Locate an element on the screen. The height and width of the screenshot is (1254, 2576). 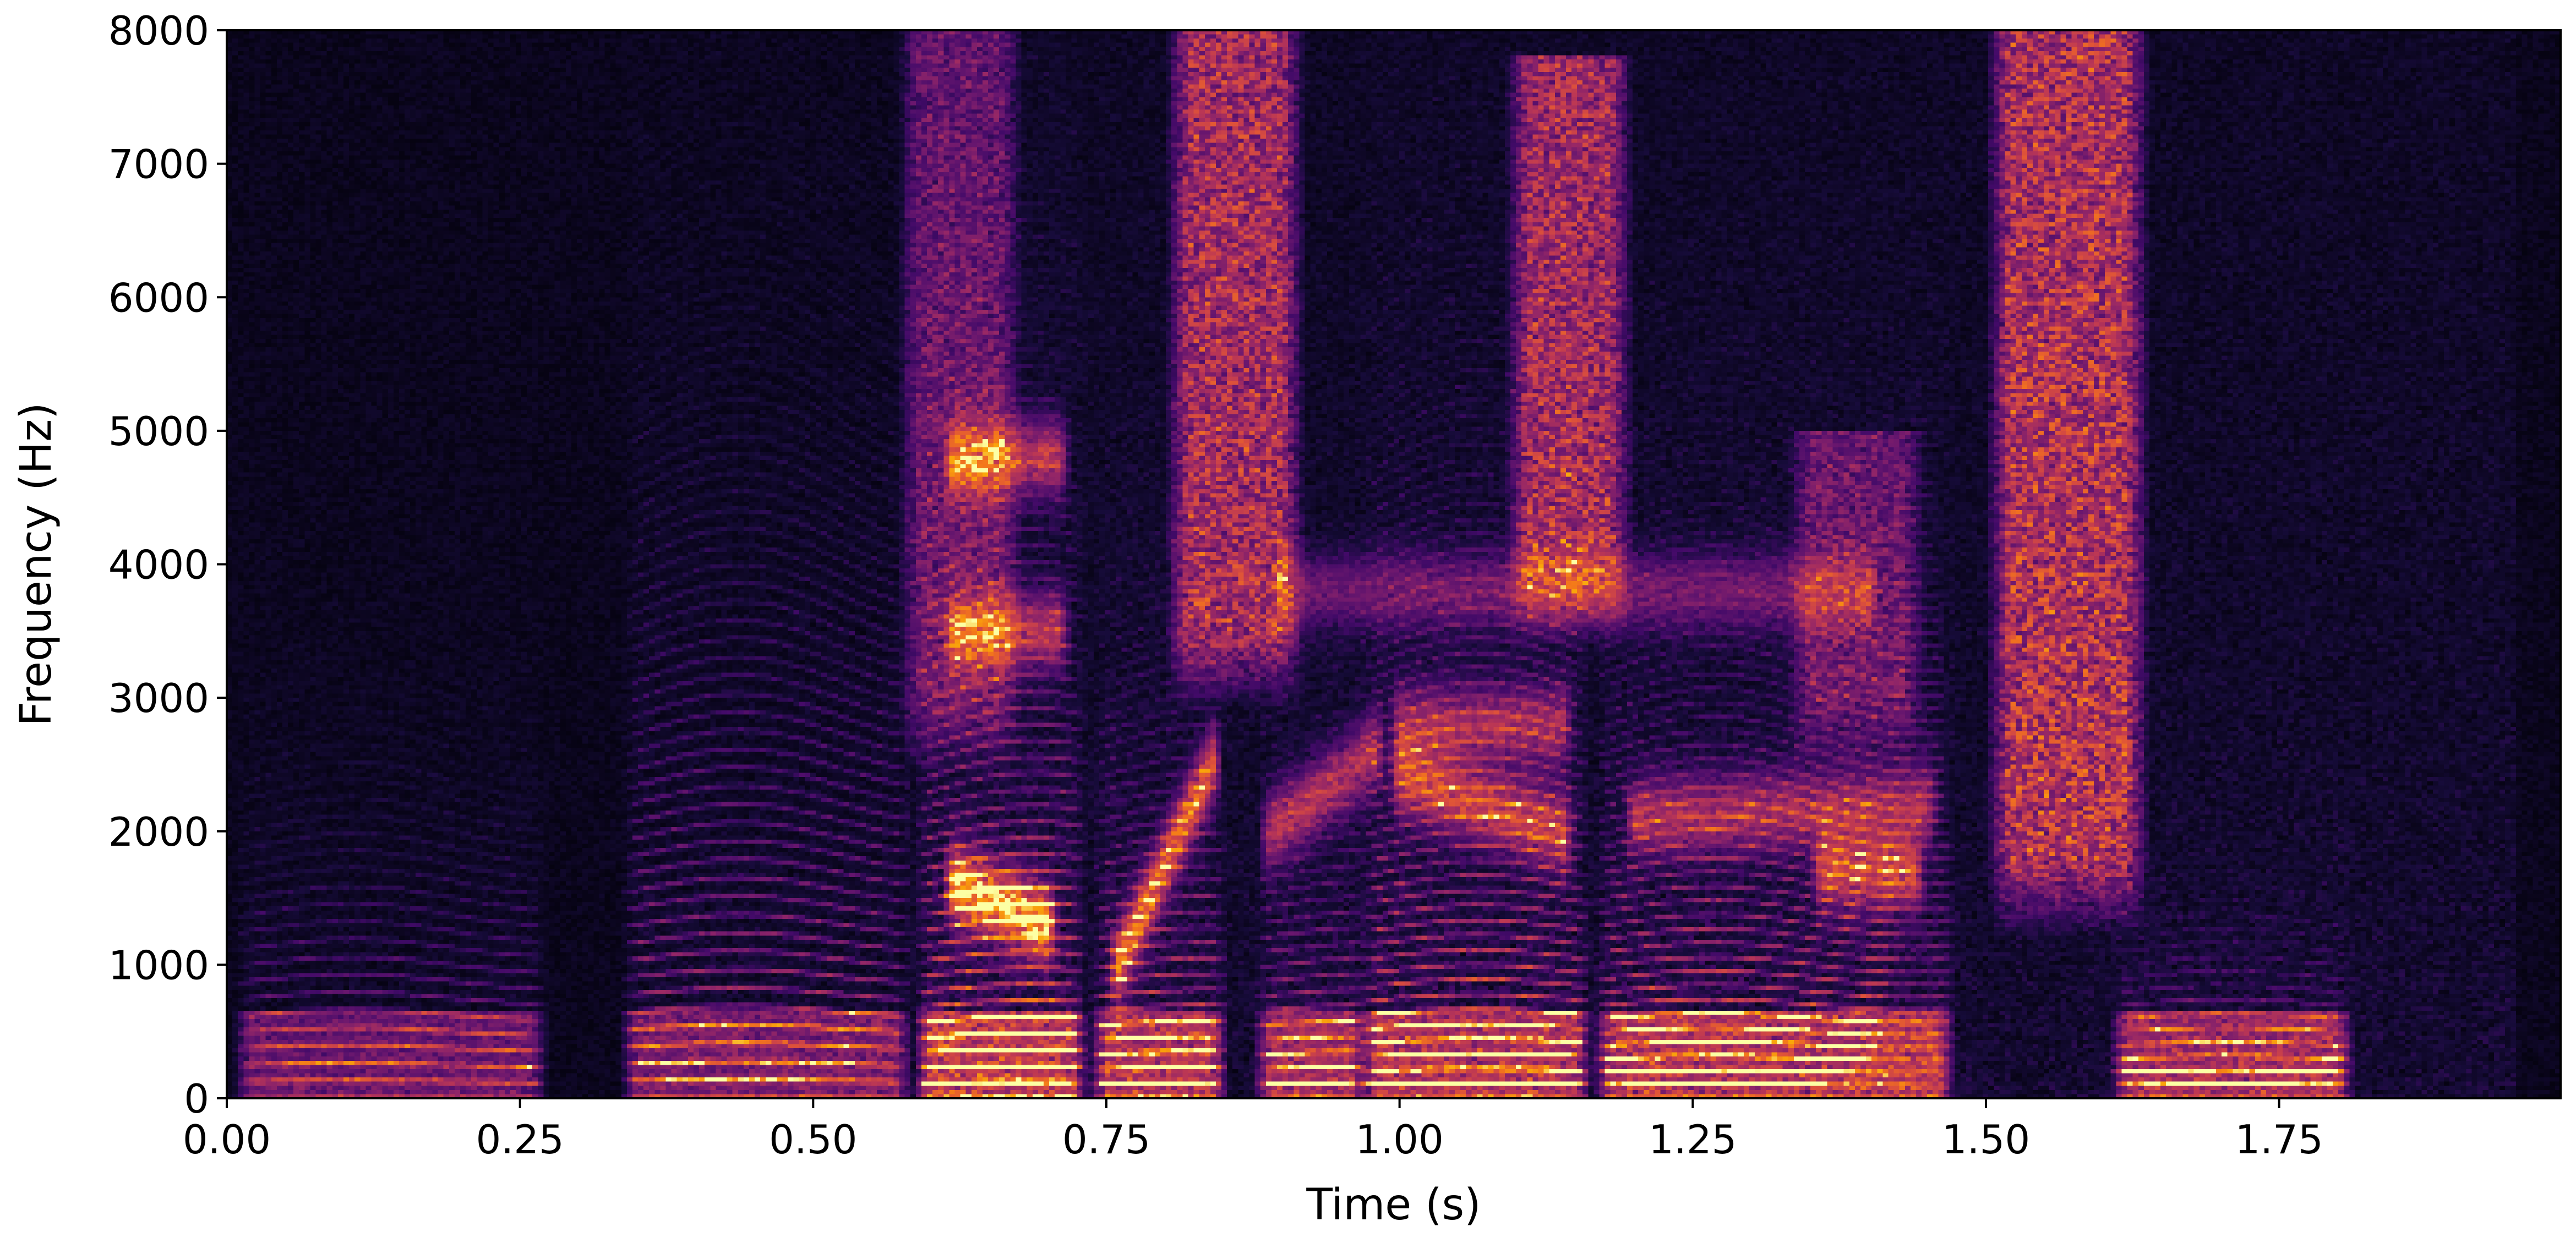
y-tick-label: 4000 is located at coordinates (158, 565).